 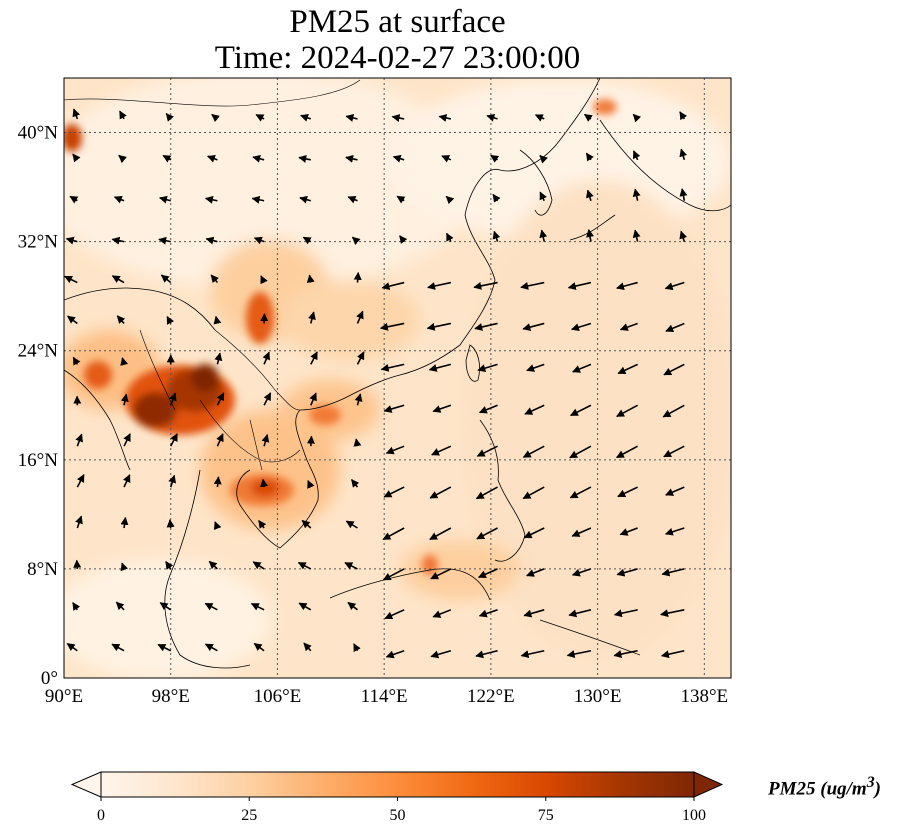 What do you see at coordinates (546, 815) in the screenshot?
I see `colorbar-tick-label: 75` at bounding box center [546, 815].